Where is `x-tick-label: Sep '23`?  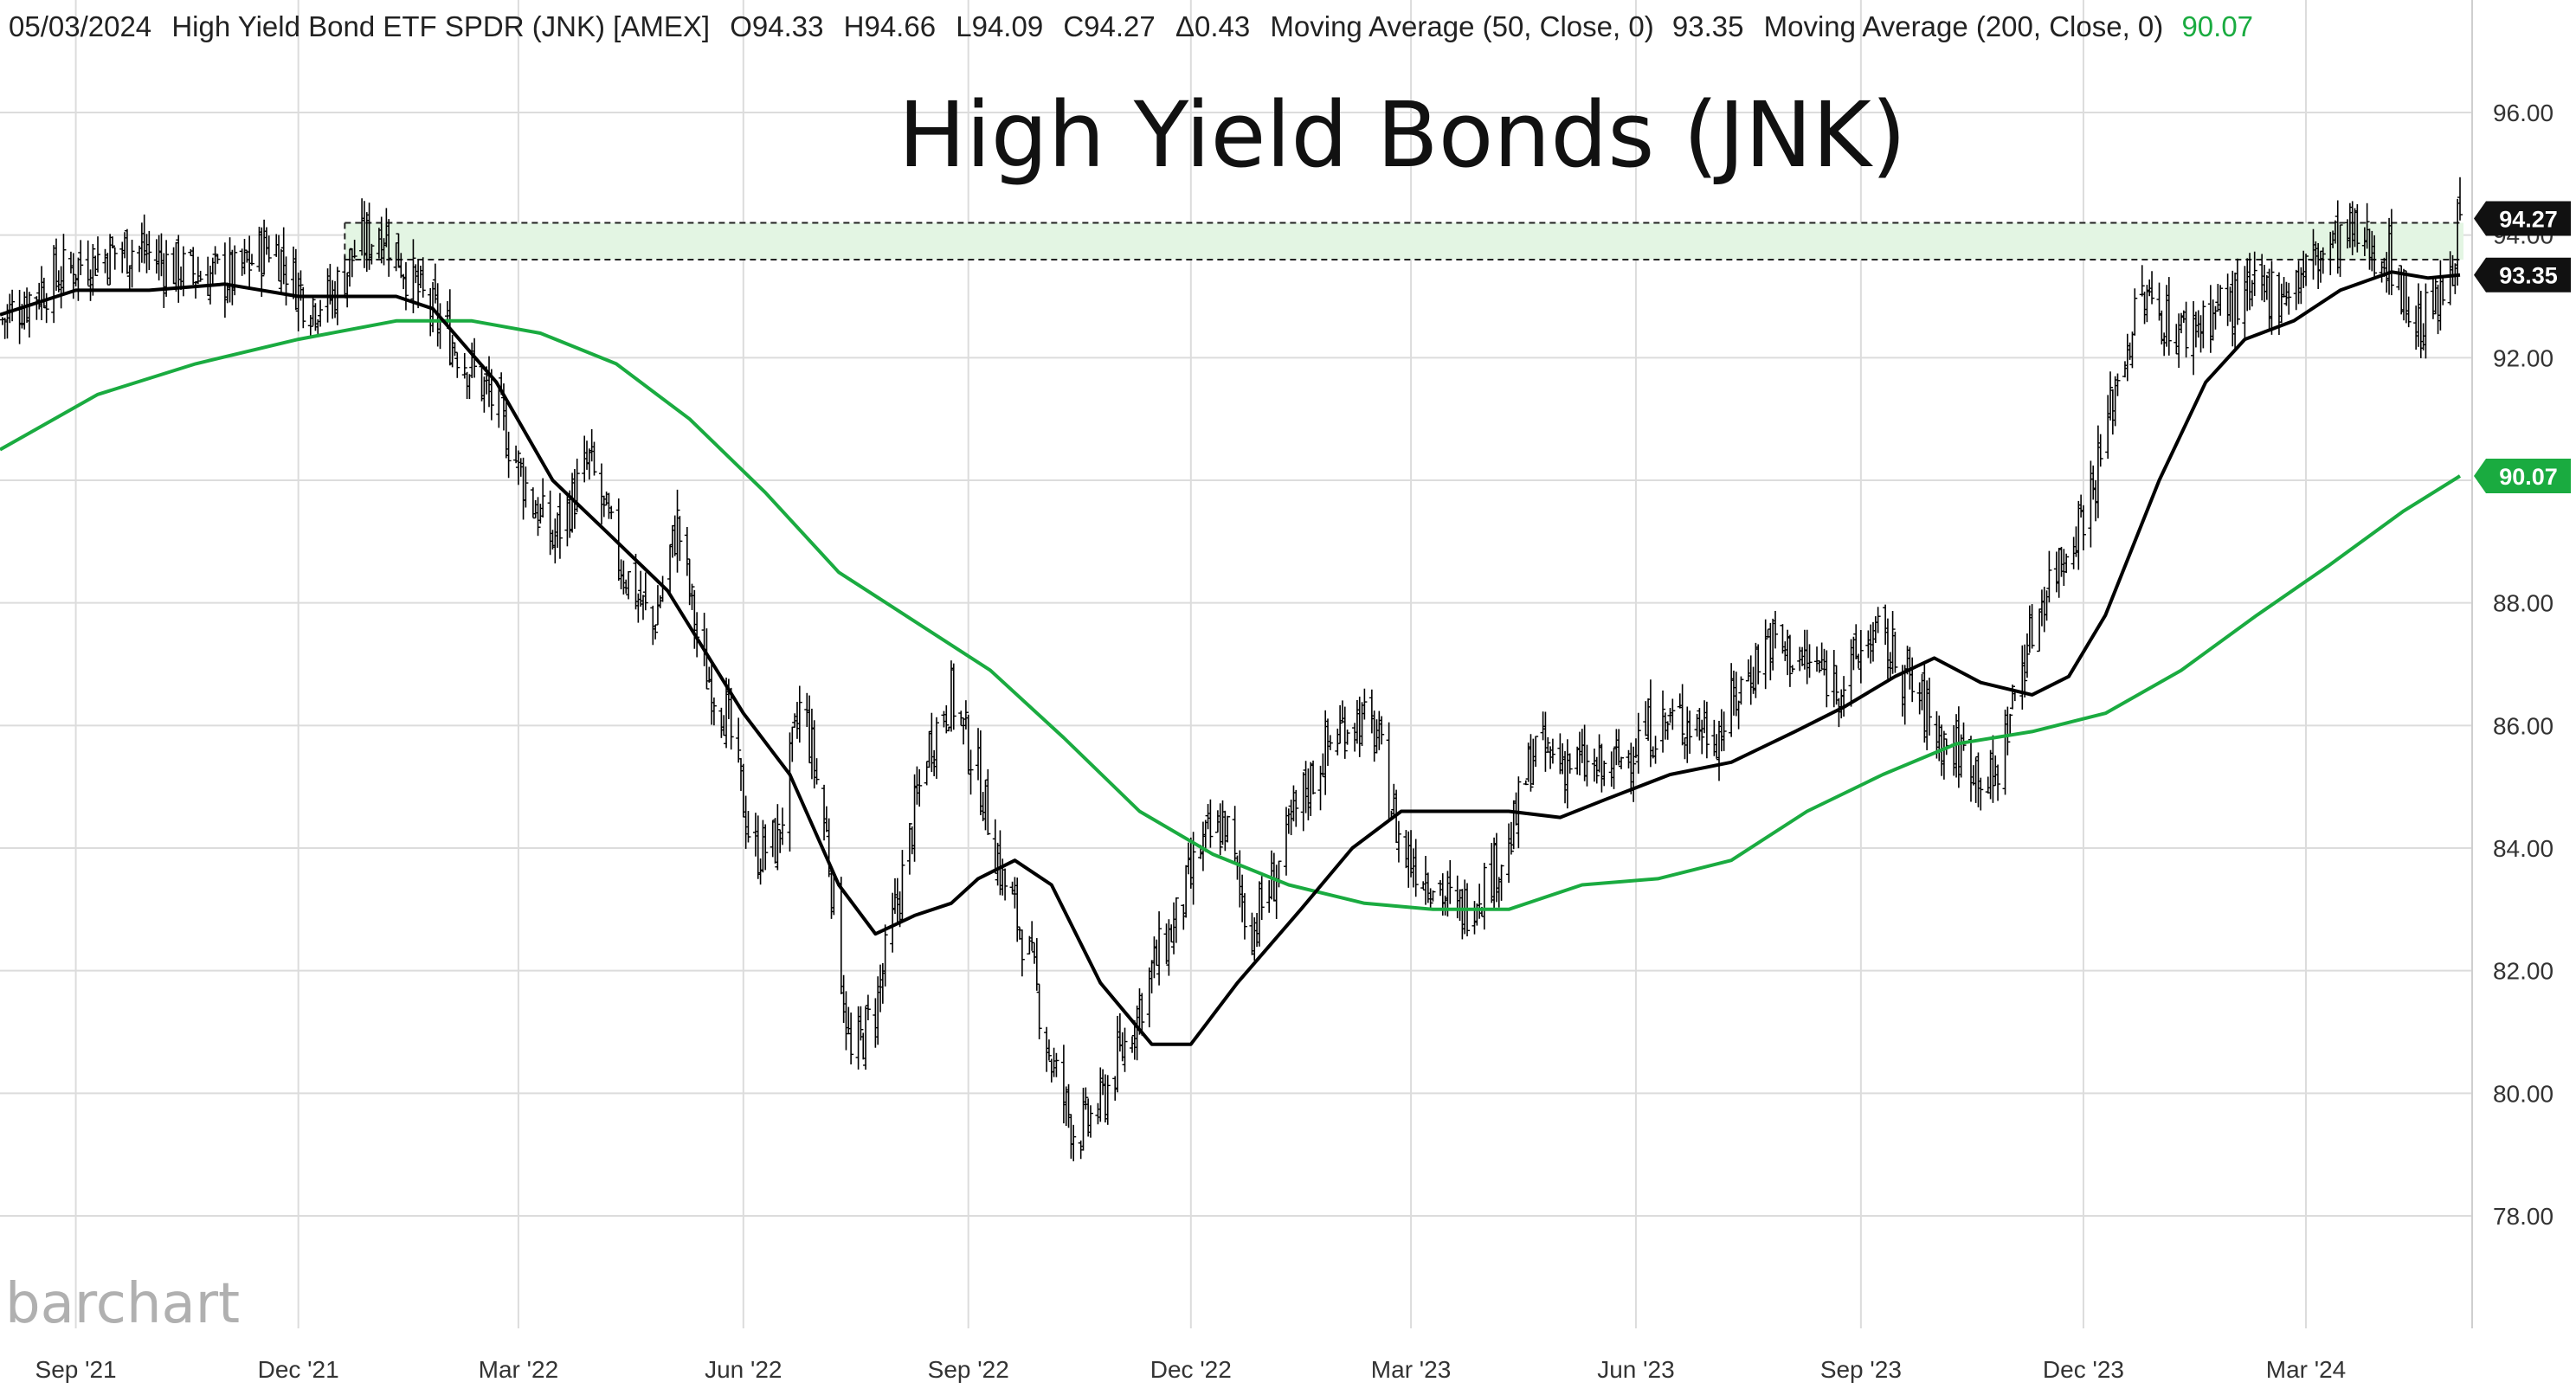
x-tick-label: Sep '23 is located at coordinates (1861, 1369).